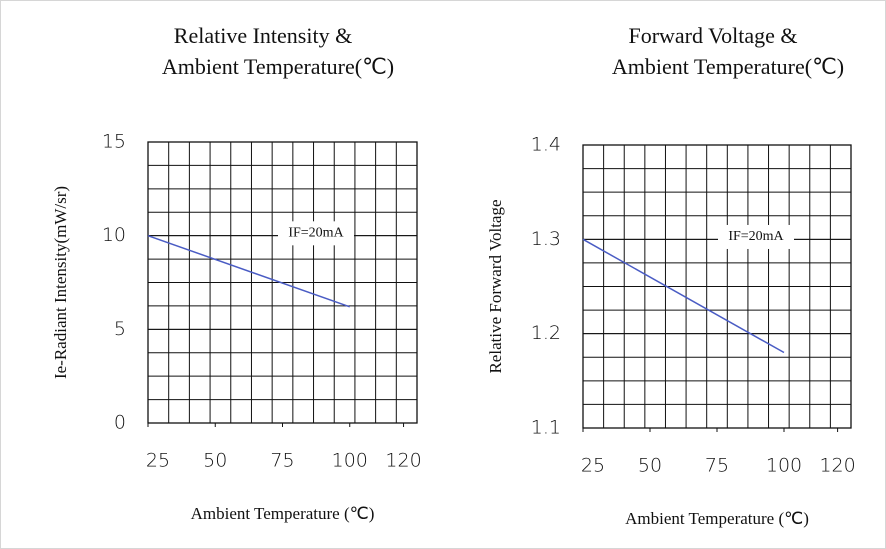 The height and width of the screenshot is (549, 886). What do you see at coordinates (495, 286) in the screenshot?
I see `y-axis-label: Relative Forward Voltage` at bounding box center [495, 286].